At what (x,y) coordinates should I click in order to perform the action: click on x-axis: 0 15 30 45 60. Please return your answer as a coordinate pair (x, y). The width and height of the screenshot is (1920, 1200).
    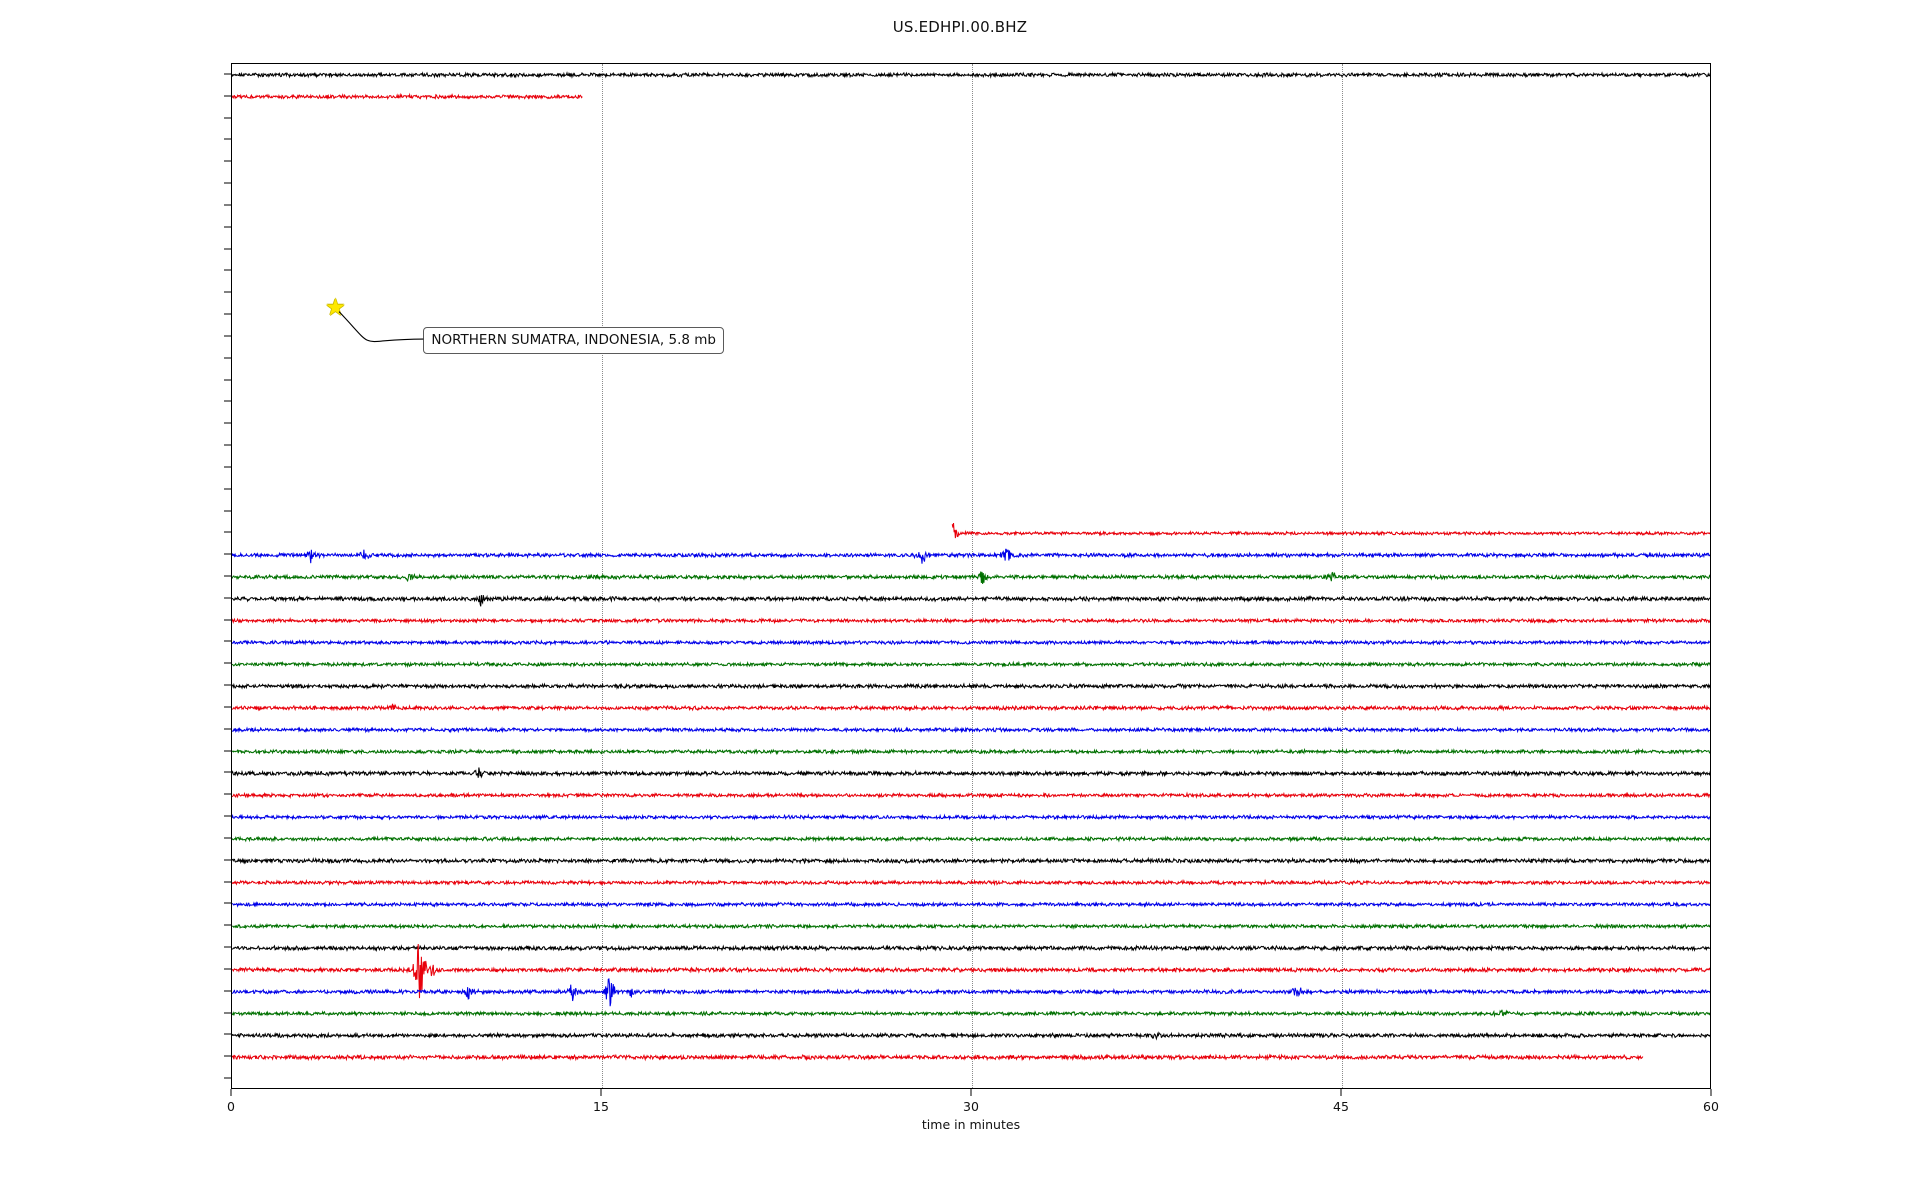
    Looking at the image, I should click on (973, 1119).